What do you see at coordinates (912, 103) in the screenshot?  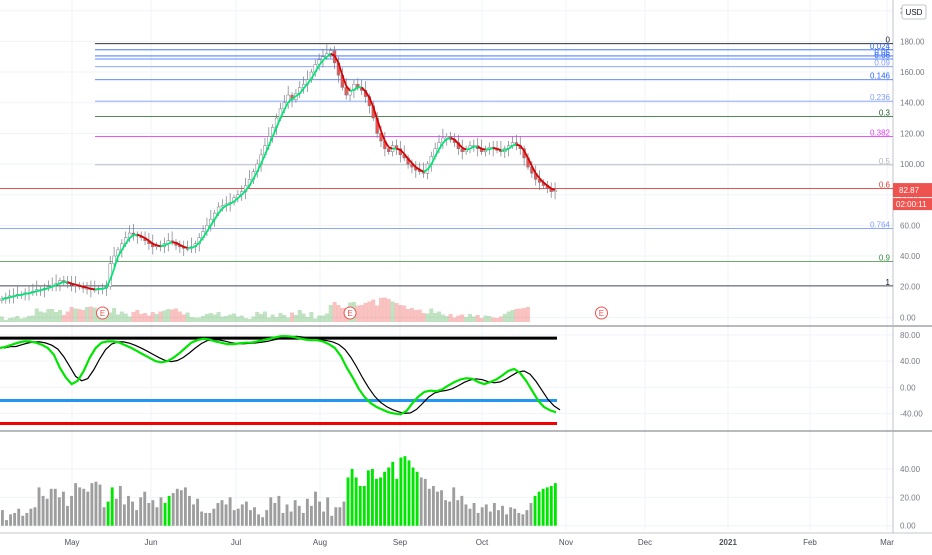 I see `price-tick-label: 140.00` at bounding box center [912, 103].